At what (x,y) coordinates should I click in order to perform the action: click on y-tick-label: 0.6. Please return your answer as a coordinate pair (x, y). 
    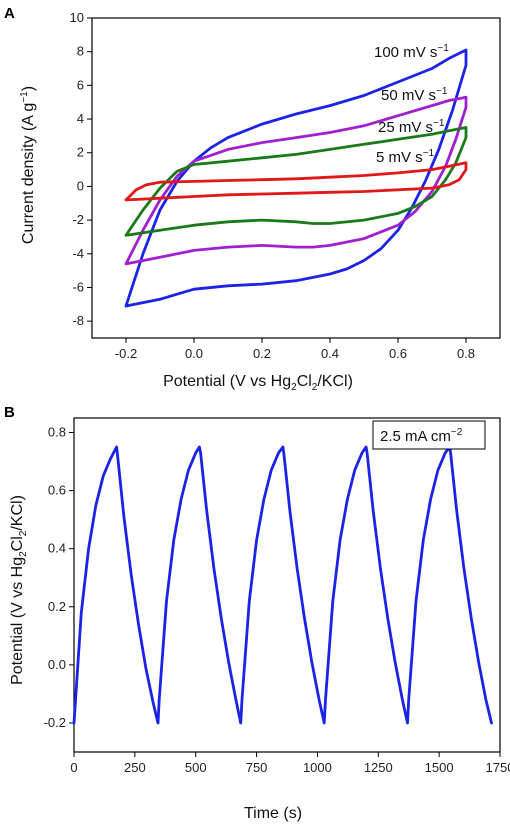
    Looking at the image, I should click on (57, 490).